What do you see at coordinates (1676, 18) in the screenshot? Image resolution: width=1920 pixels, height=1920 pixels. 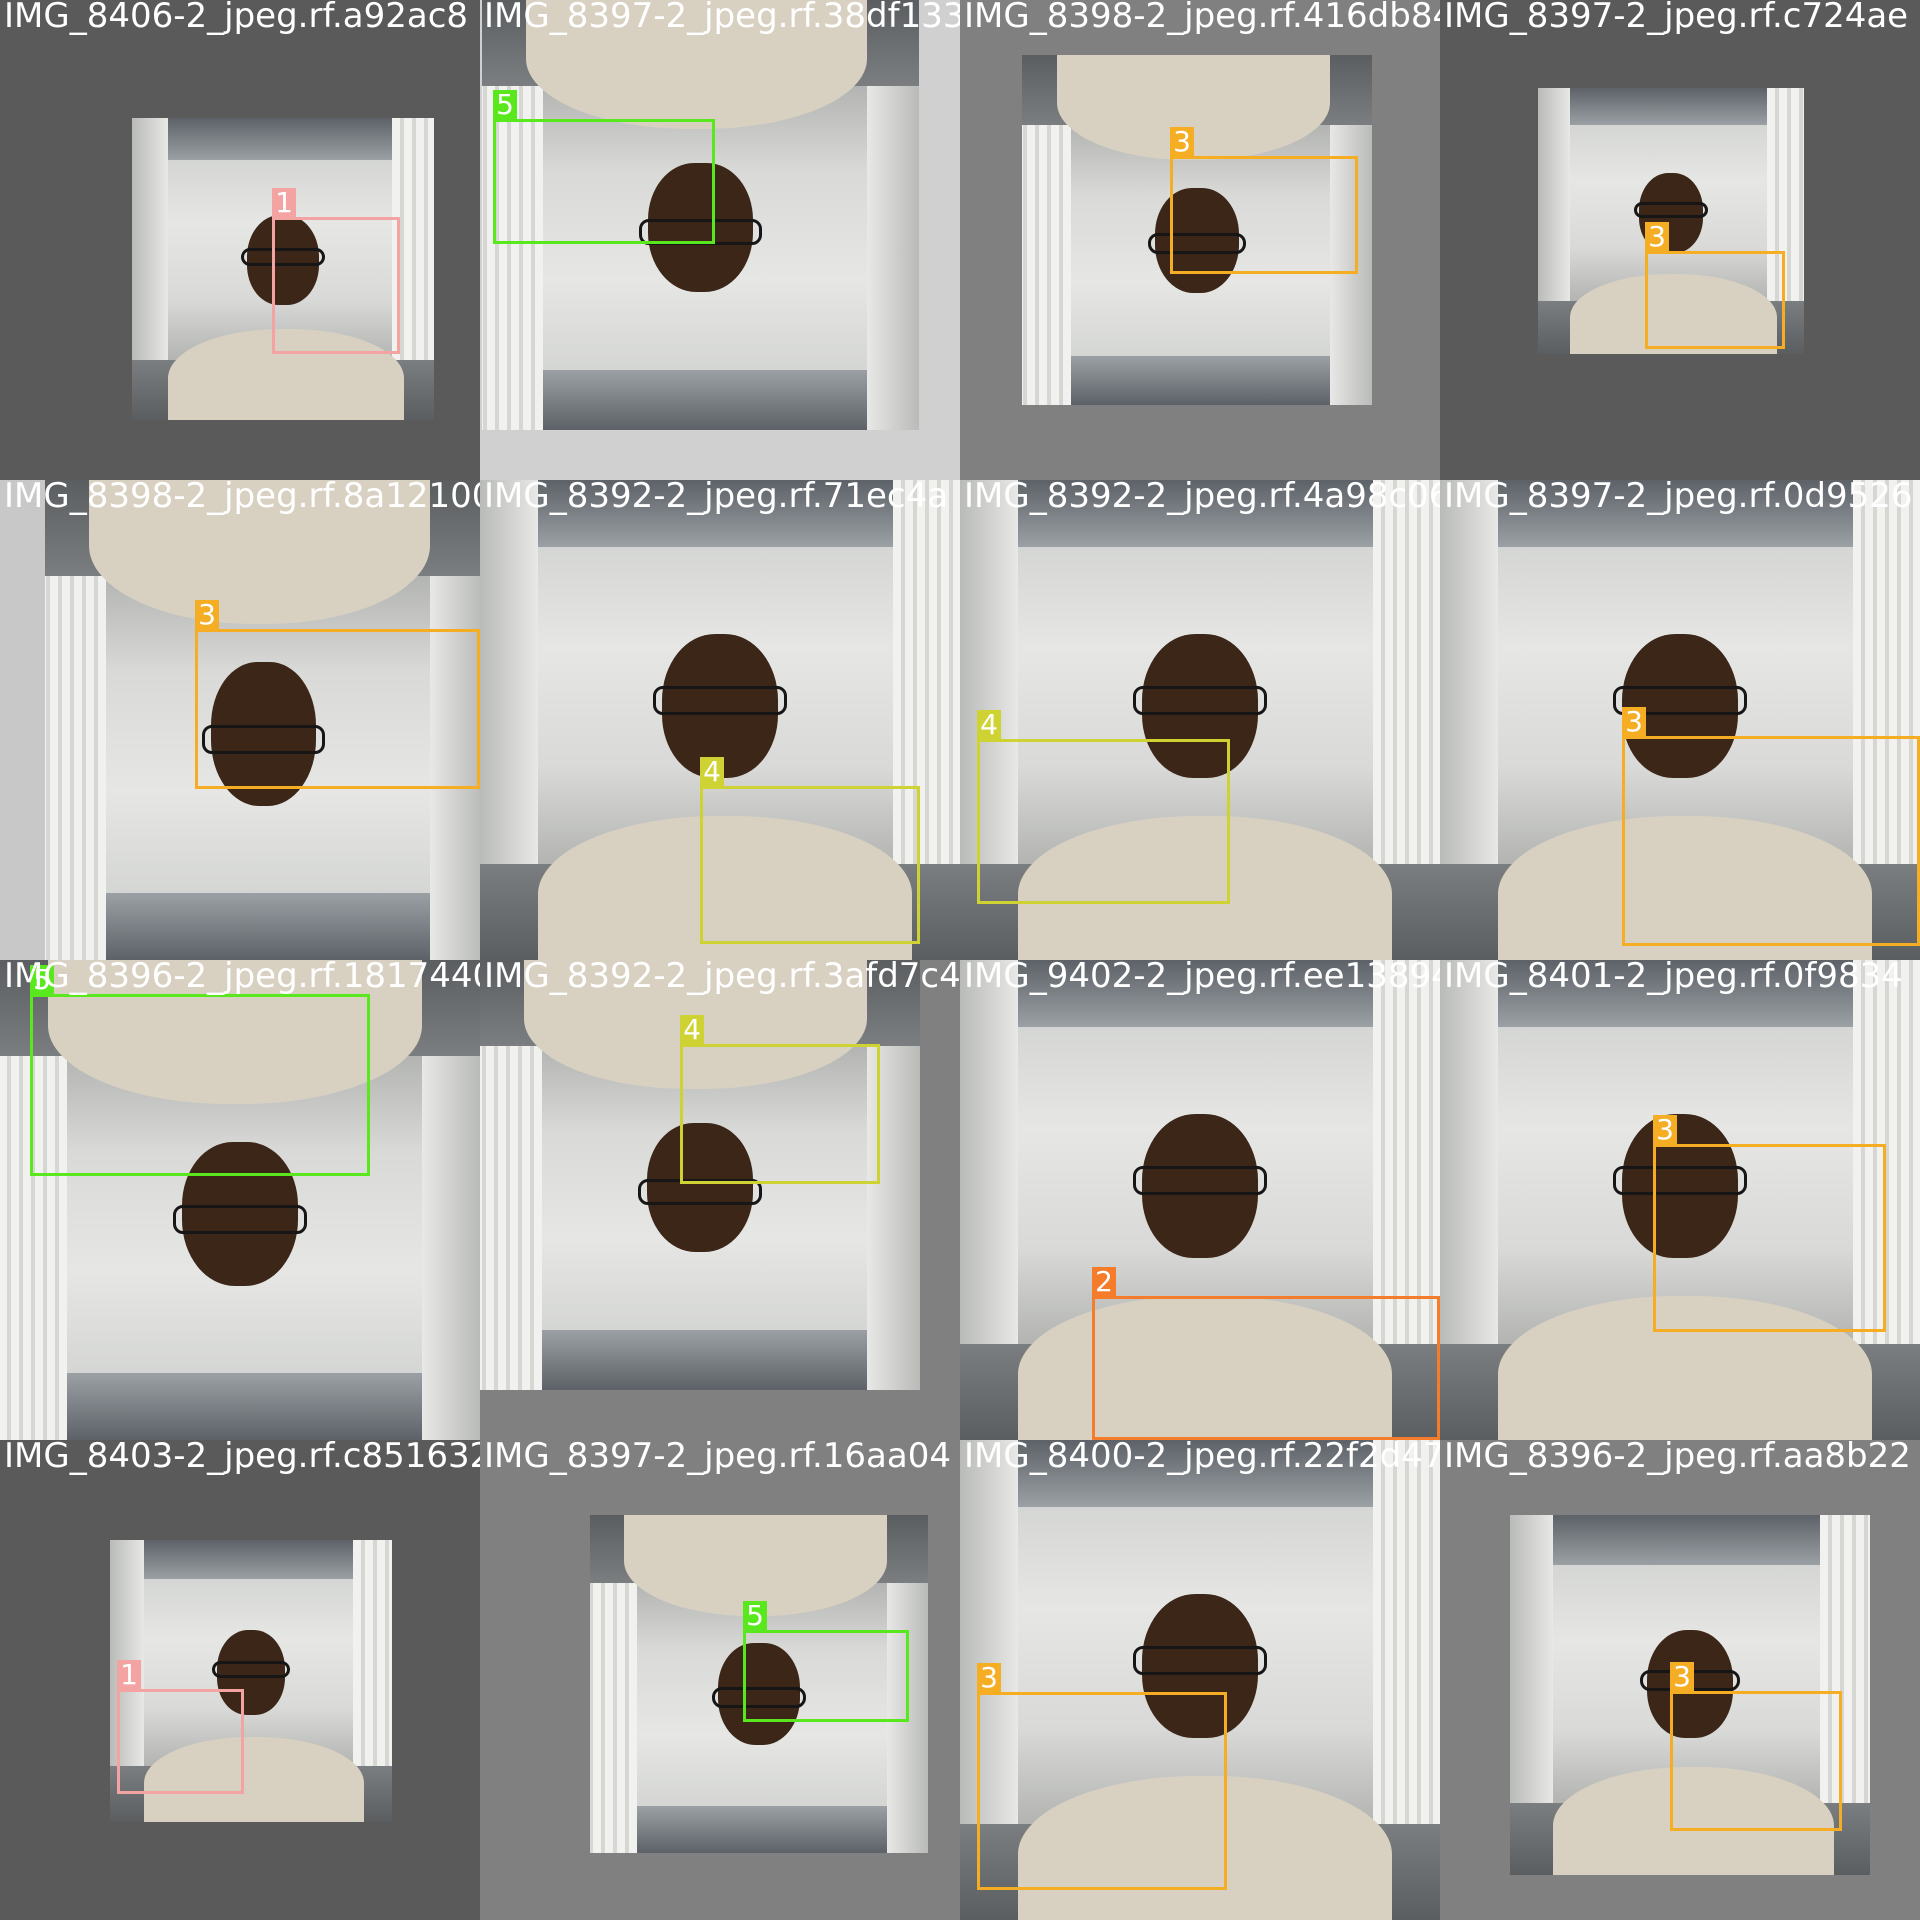 I see `image-filename: IMG_8397-2_jpeg.rf.c724ae` at bounding box center [1676, 18].